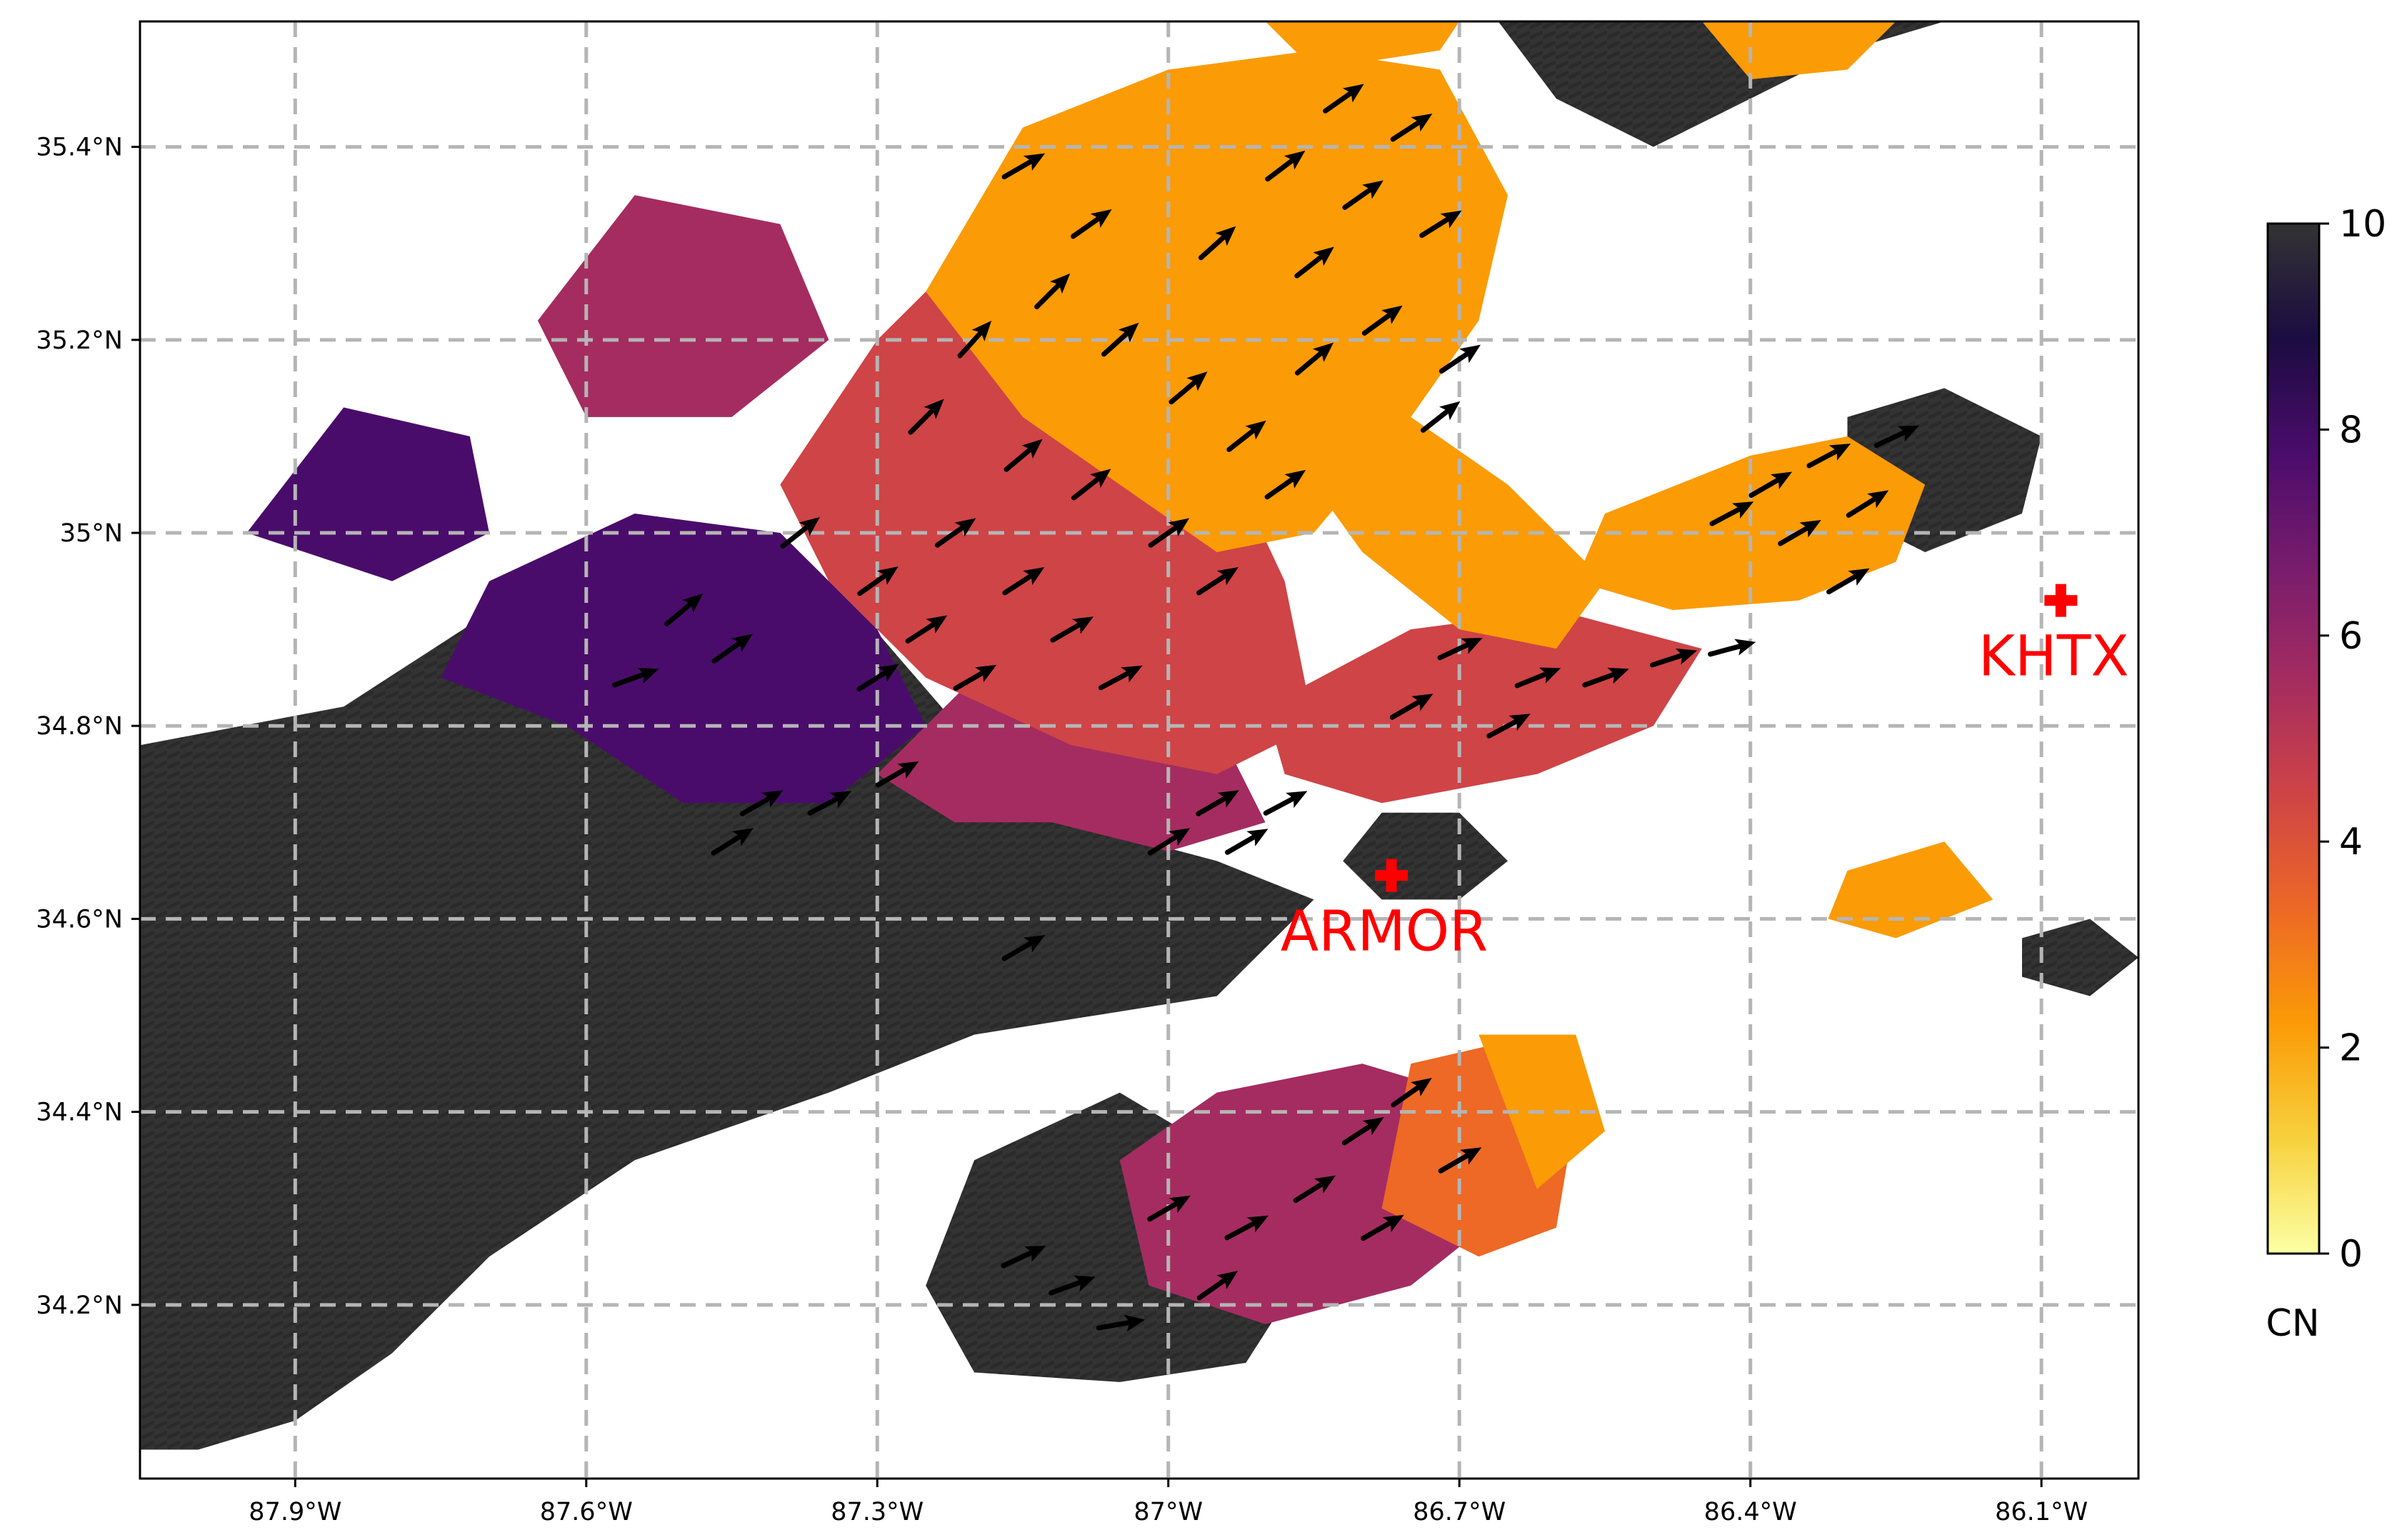  I want to click on colorbar-label: CN, so click(2292, 1323).